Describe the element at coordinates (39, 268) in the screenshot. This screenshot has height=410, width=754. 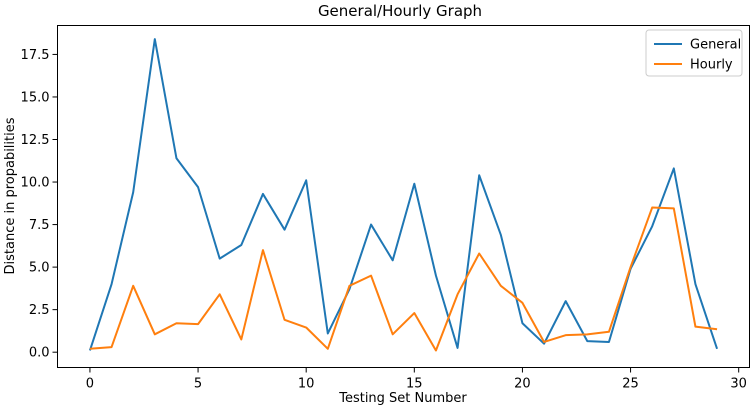
I see `y-tick-label: 5.0` at that location.